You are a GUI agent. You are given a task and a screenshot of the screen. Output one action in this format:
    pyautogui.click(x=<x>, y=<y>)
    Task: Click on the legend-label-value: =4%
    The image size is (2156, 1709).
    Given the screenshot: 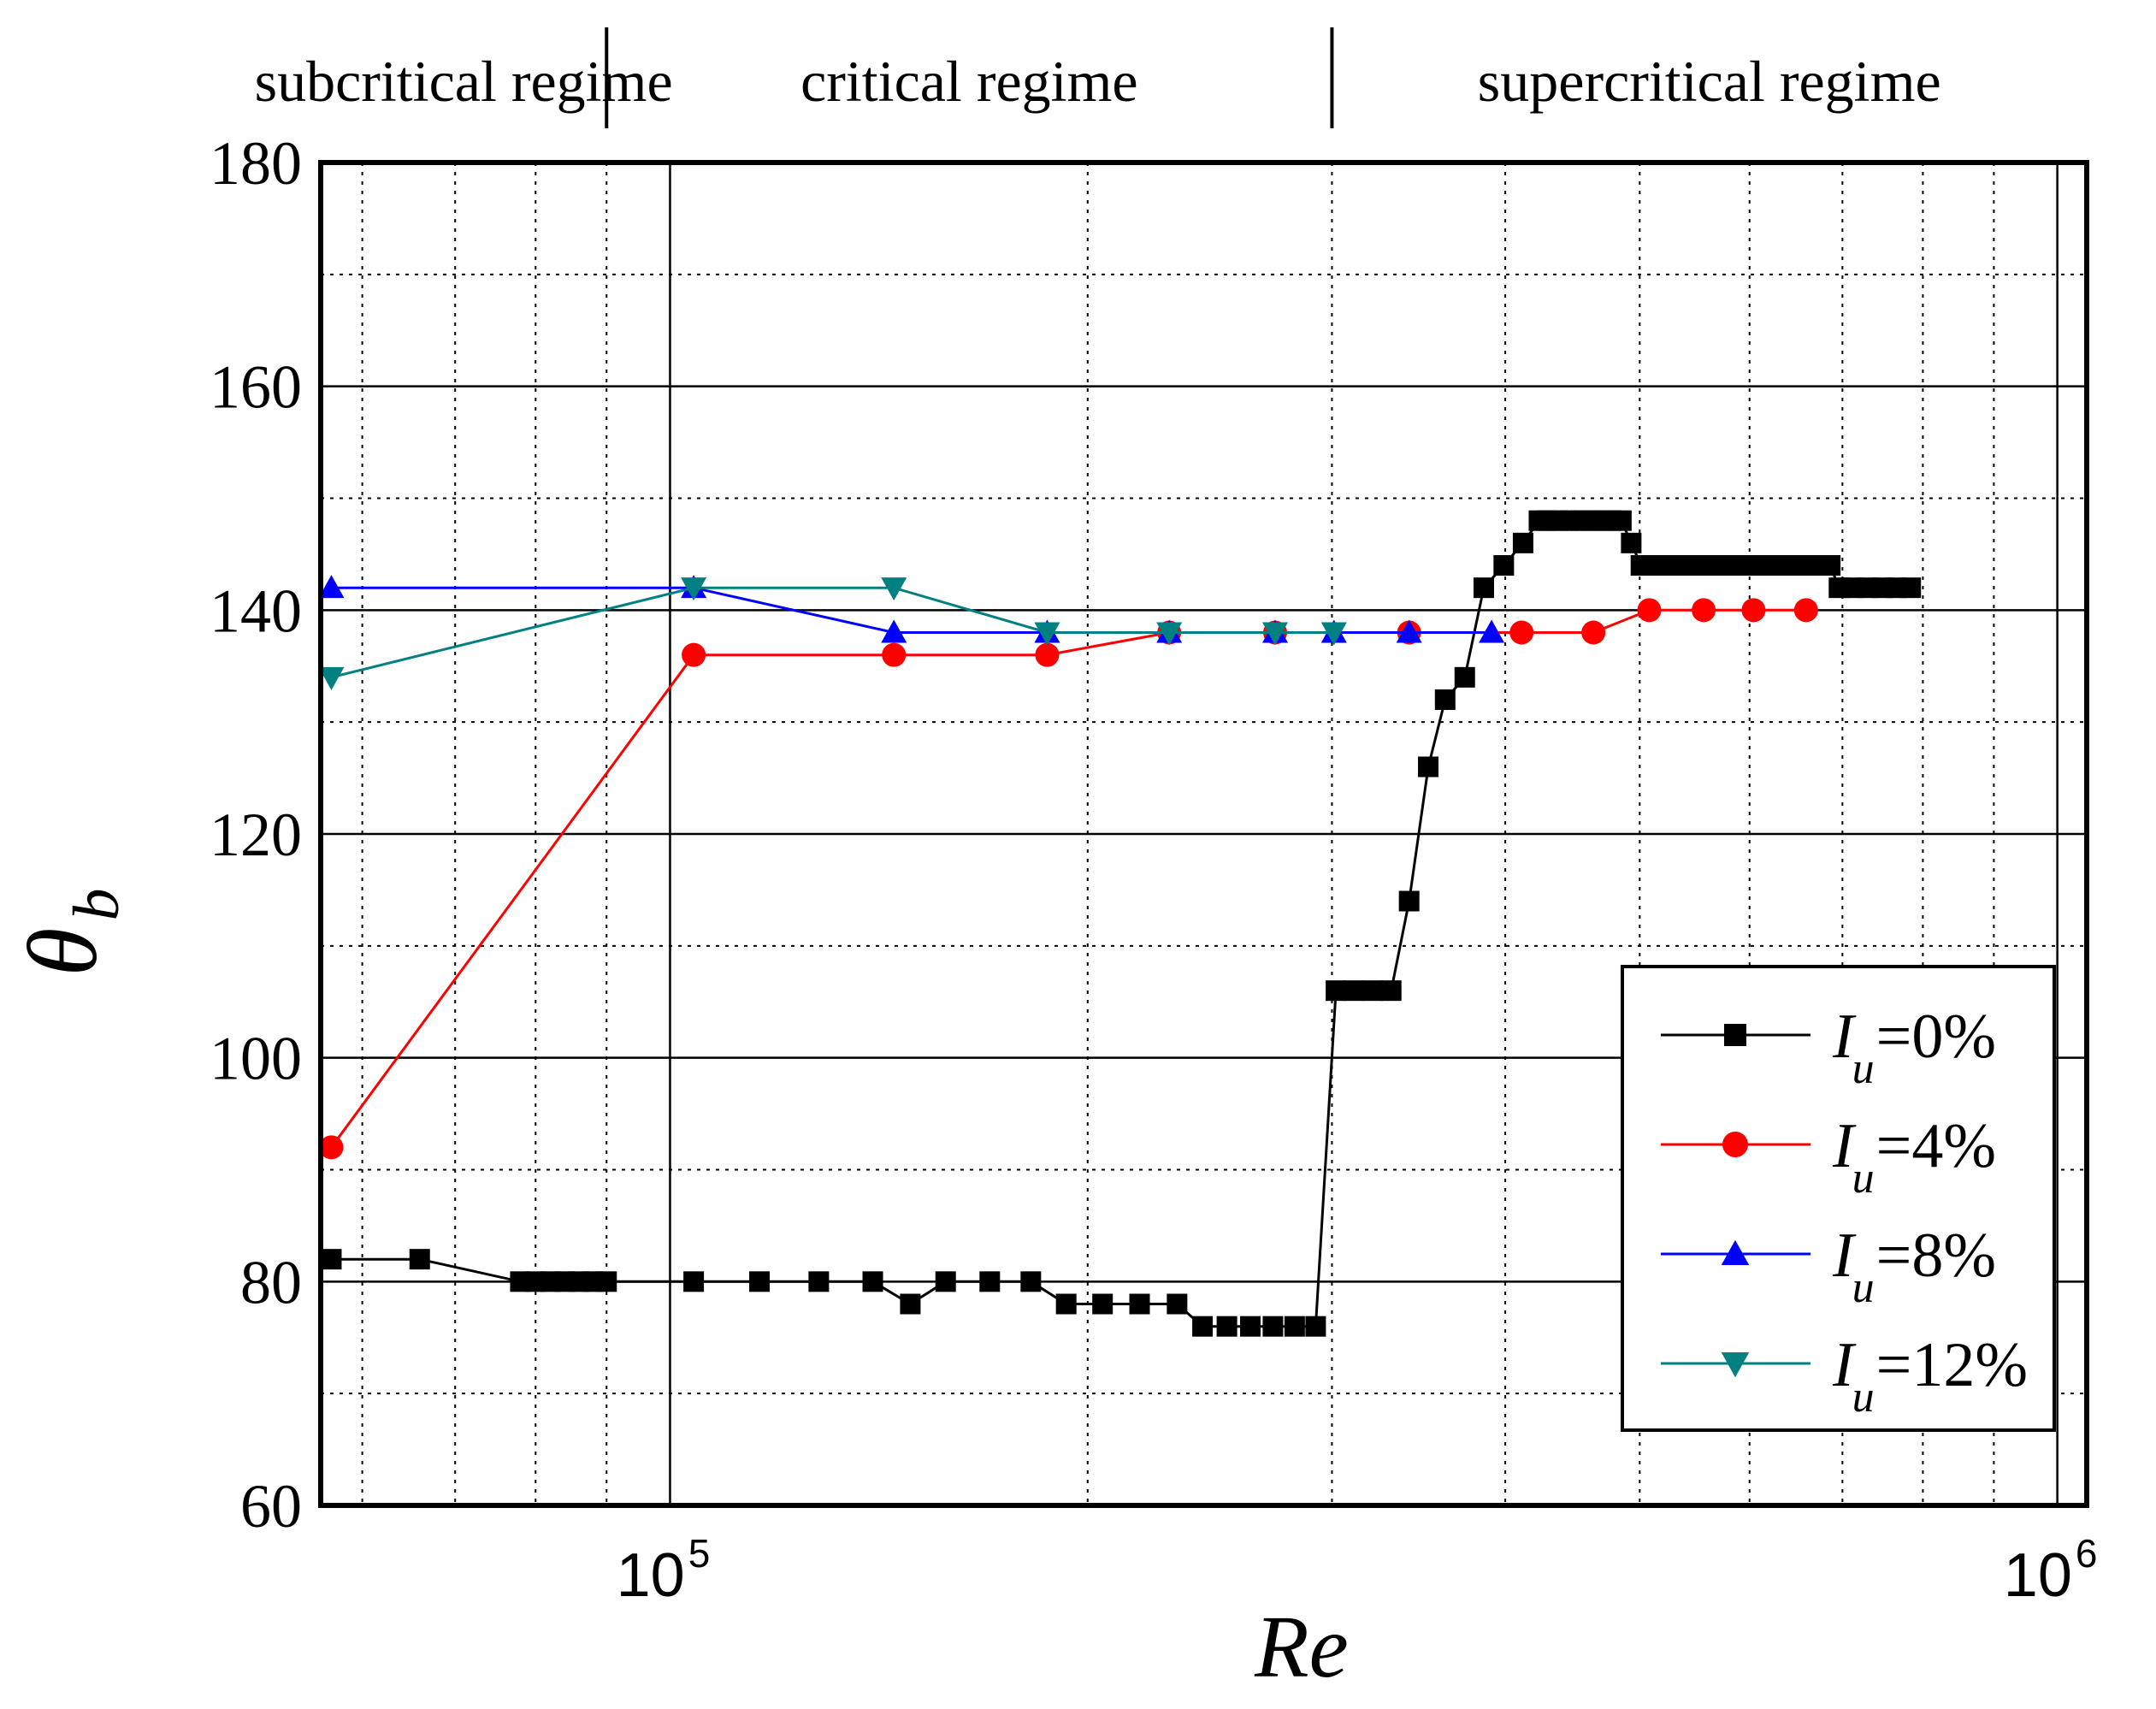 What is the action you would take?
    pyautogui.click(x=1936, y=1146)
    